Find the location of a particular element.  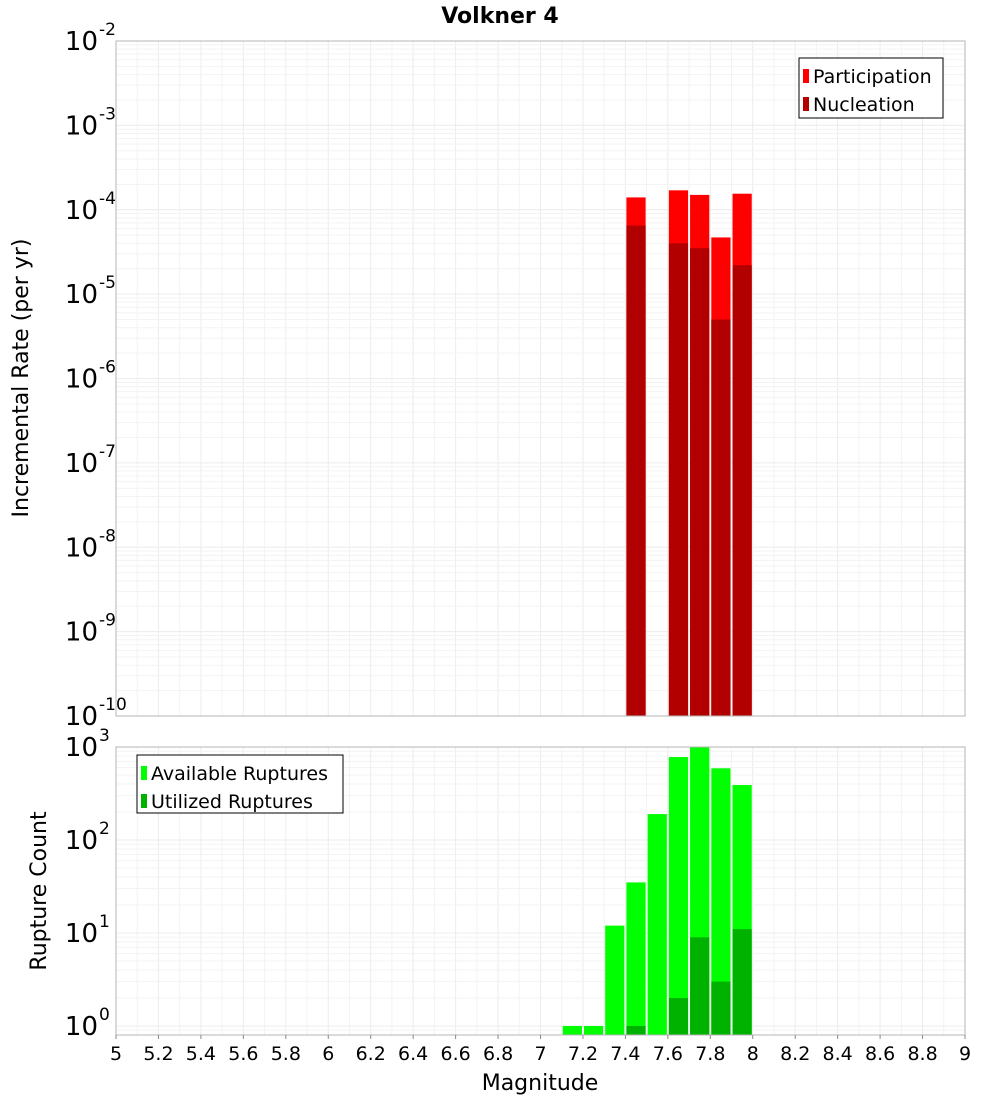

x-tick-label: 7.4 is located at coordinates (625, 1054).